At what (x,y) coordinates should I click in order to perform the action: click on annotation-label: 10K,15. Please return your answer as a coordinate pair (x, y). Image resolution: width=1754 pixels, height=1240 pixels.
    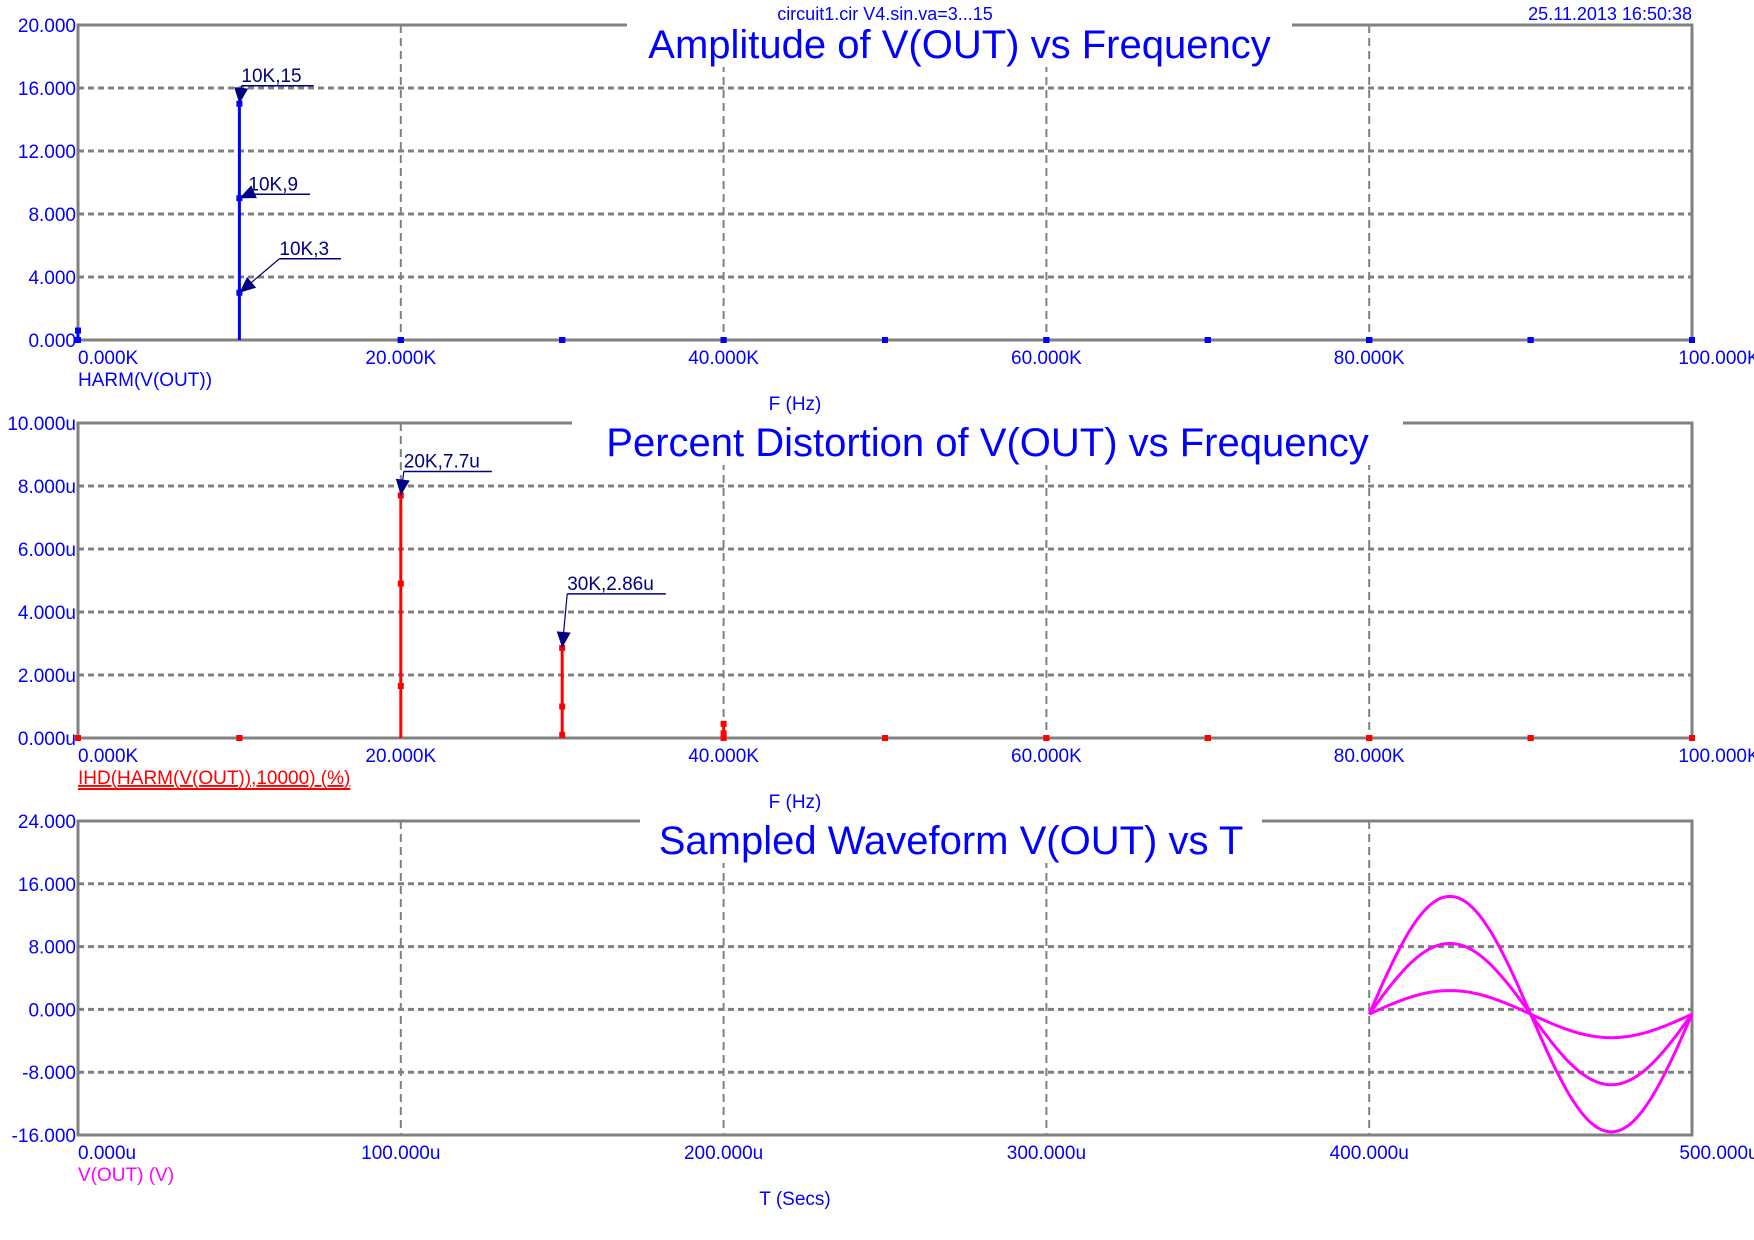
    Looking at the image, I should click on (271, 76).